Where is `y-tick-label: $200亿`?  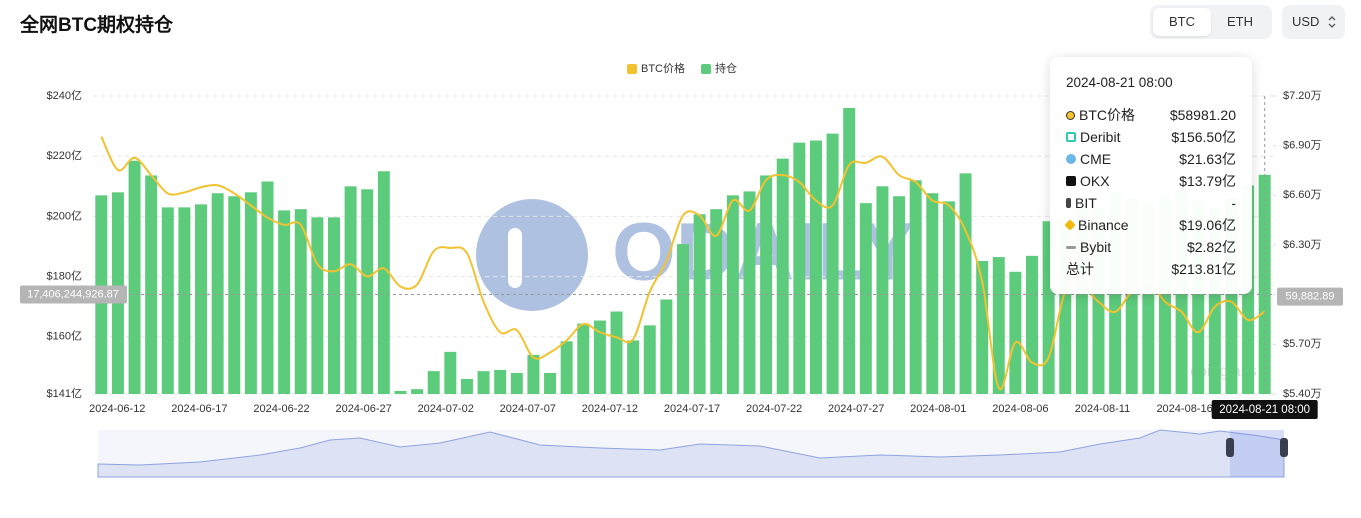 y-tick-label: $200亿 is located at coordinates (64, 215).